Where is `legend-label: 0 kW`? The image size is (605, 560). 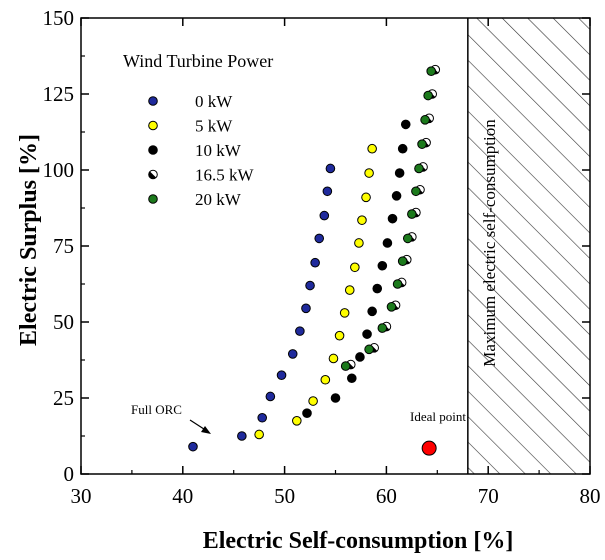 legend-label: 0 kW is located at coordinates (214, 101).